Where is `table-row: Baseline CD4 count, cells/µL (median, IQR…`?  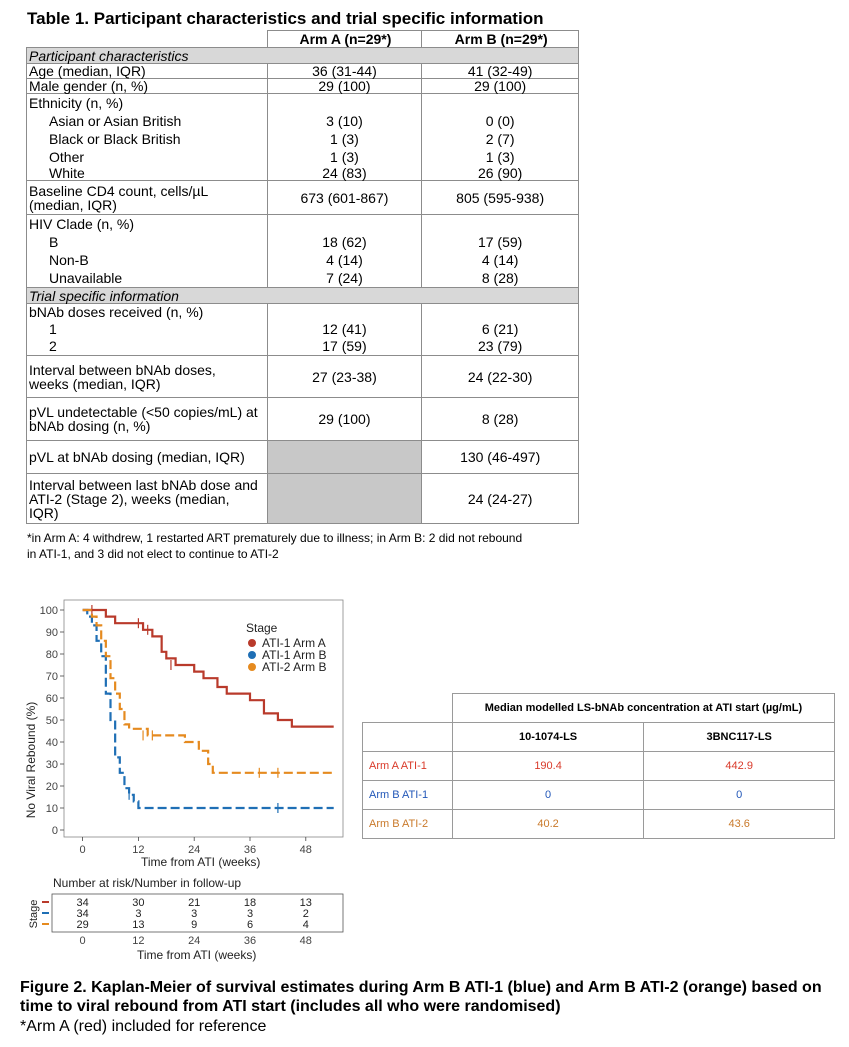 table-row: Baseline CD4 count, cells/µL (median, IQR… is located at coordinates (302, 197).